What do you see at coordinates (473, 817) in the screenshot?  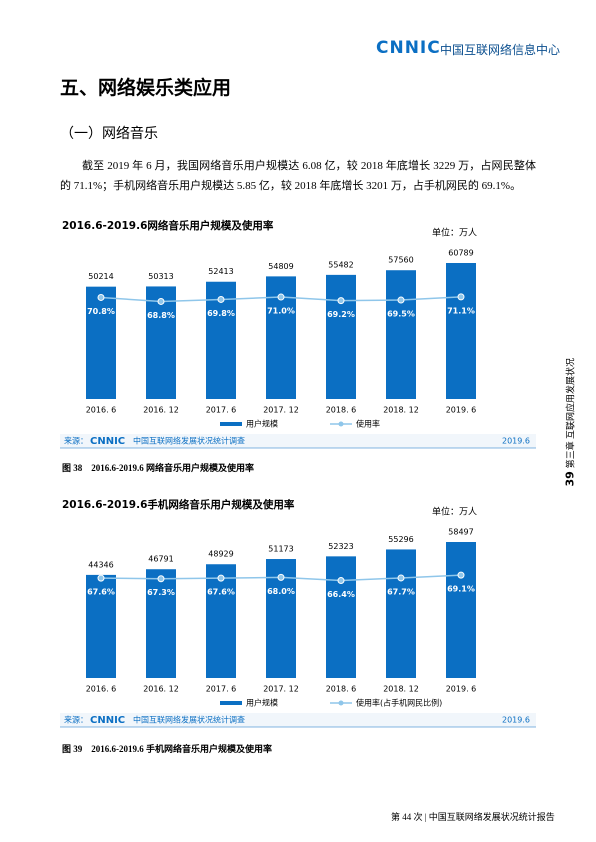 I see `footer: 第 44 次 | 中国互联网络发展状况统计报告` at bounding box center [473, 817].